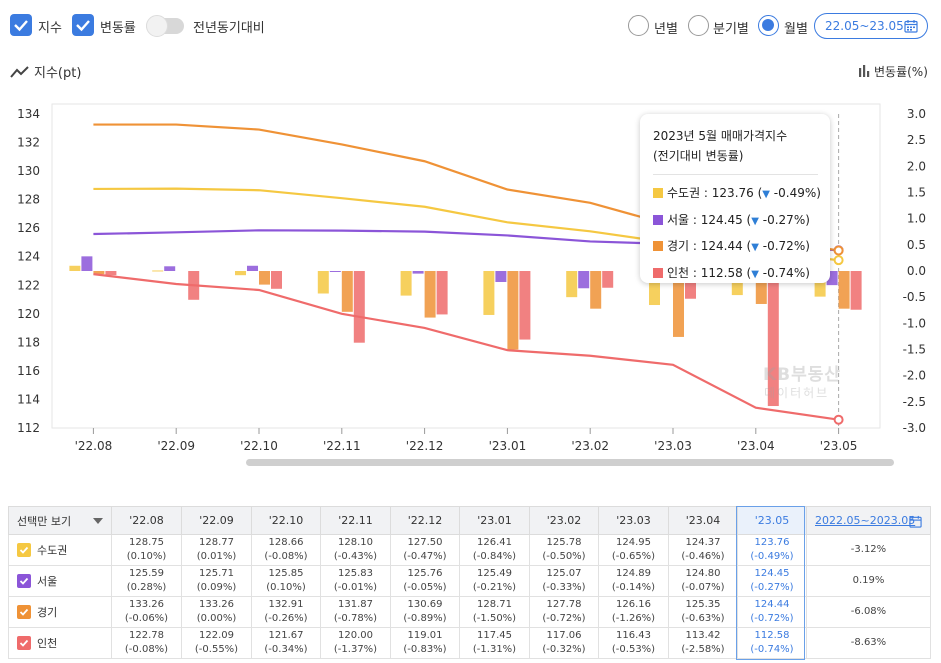 The width and height of the screenshot is (941, 663). I want to click on table-cell: 128.10 (-0.43%), so click(355, 550).